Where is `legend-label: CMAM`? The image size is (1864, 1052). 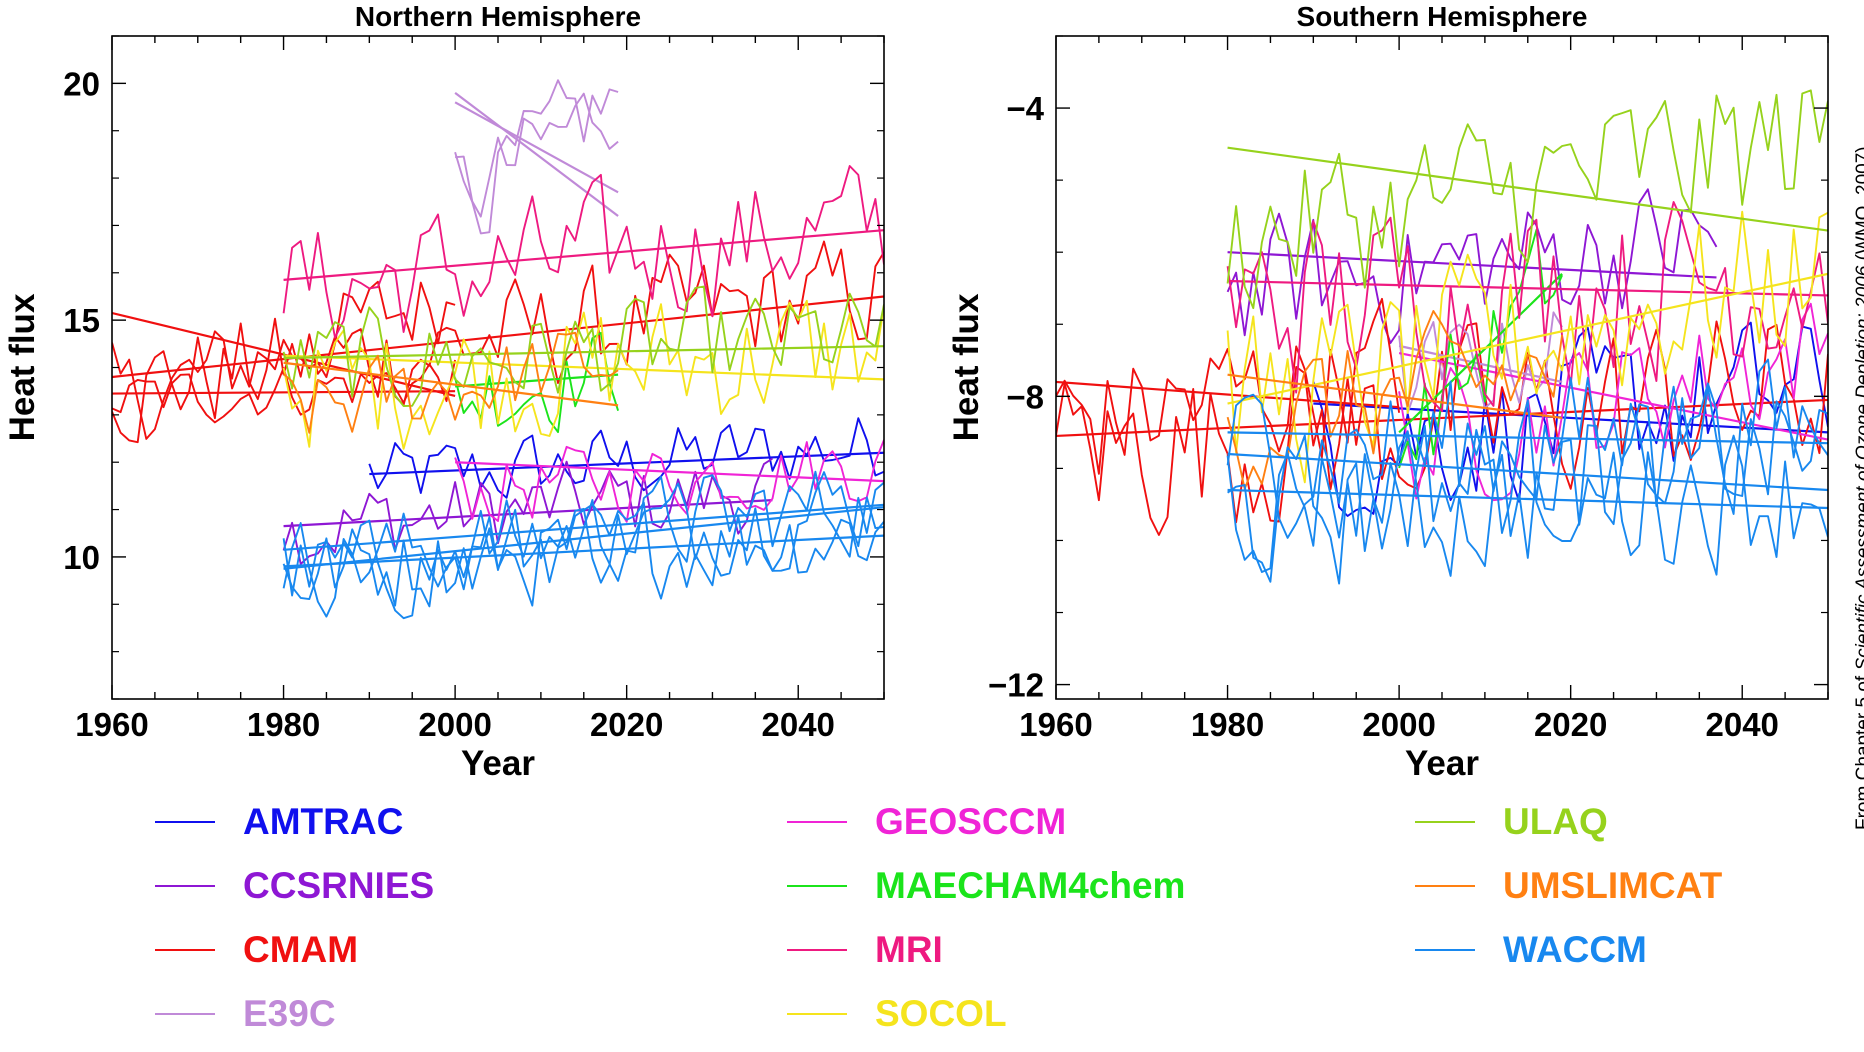
legend-label: CMAM is located at coordinates (301, 949).